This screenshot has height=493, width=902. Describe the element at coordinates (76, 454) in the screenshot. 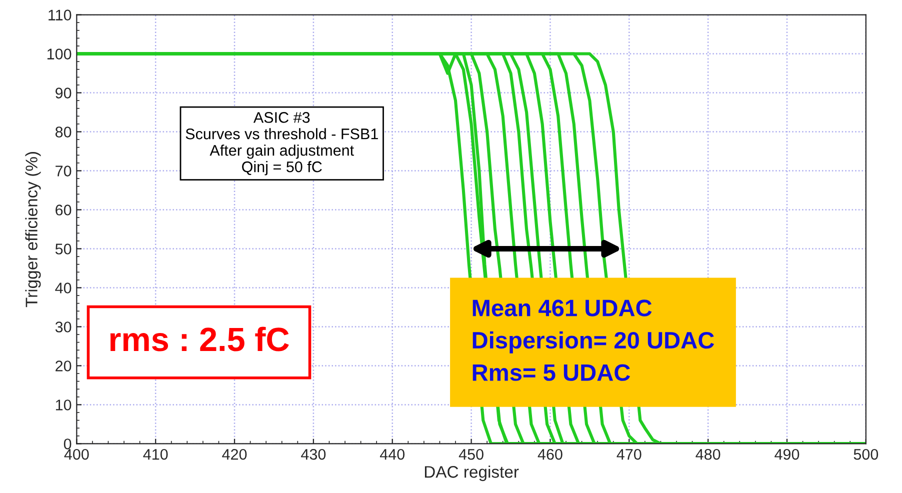

I see `x-tick-label: 400` at that location.